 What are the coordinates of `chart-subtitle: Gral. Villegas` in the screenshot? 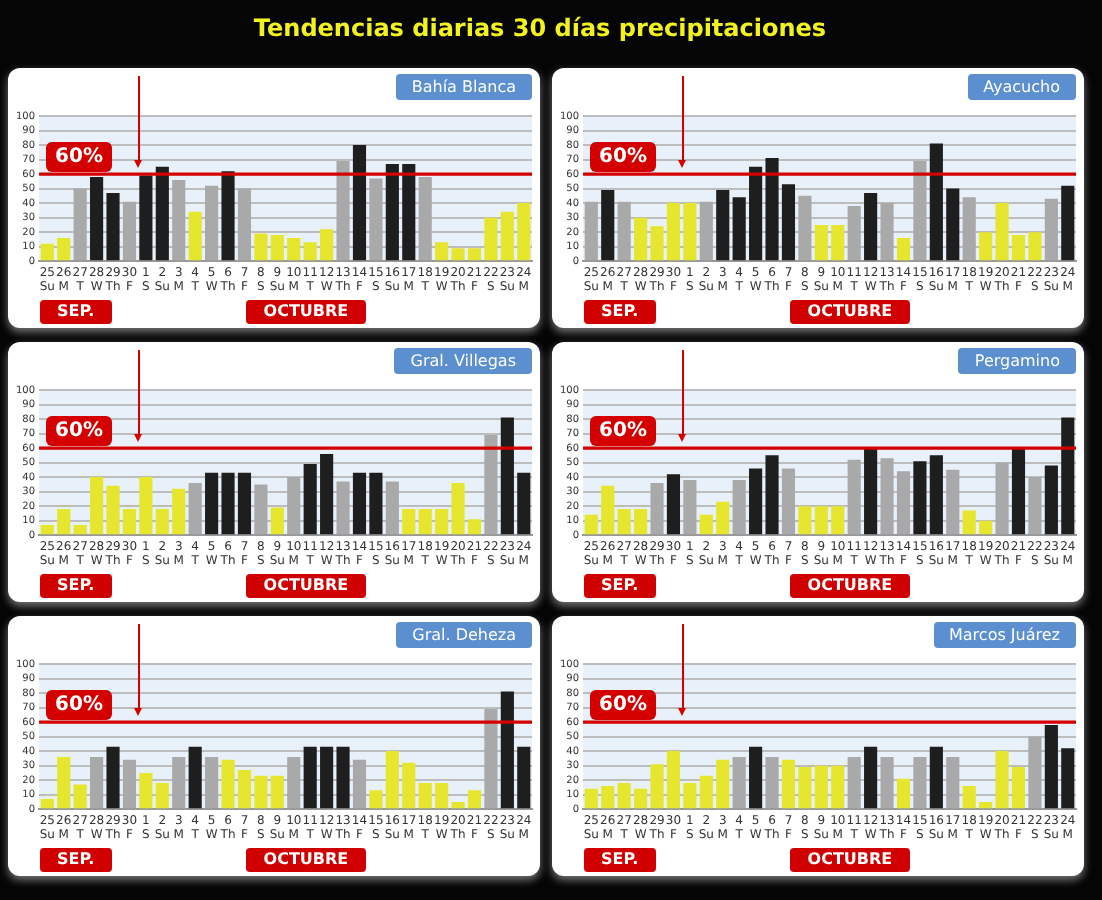 It's located at (463, 361).